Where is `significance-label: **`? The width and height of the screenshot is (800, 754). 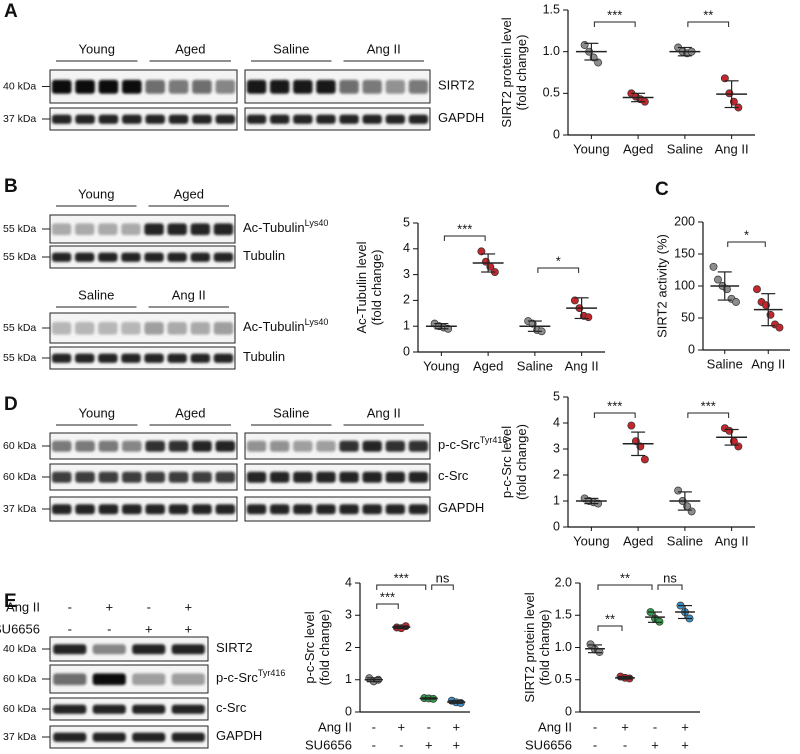 significance-label: ** is located at coordinates (610, 618).